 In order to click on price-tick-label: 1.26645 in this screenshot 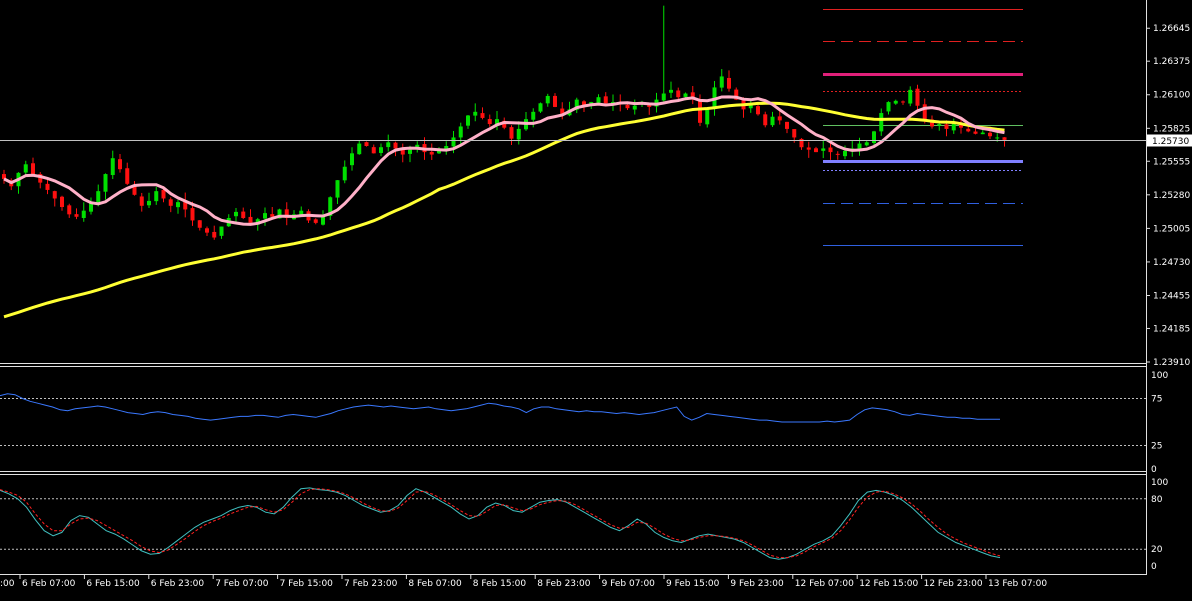, I will do `click(1171, 29)`.